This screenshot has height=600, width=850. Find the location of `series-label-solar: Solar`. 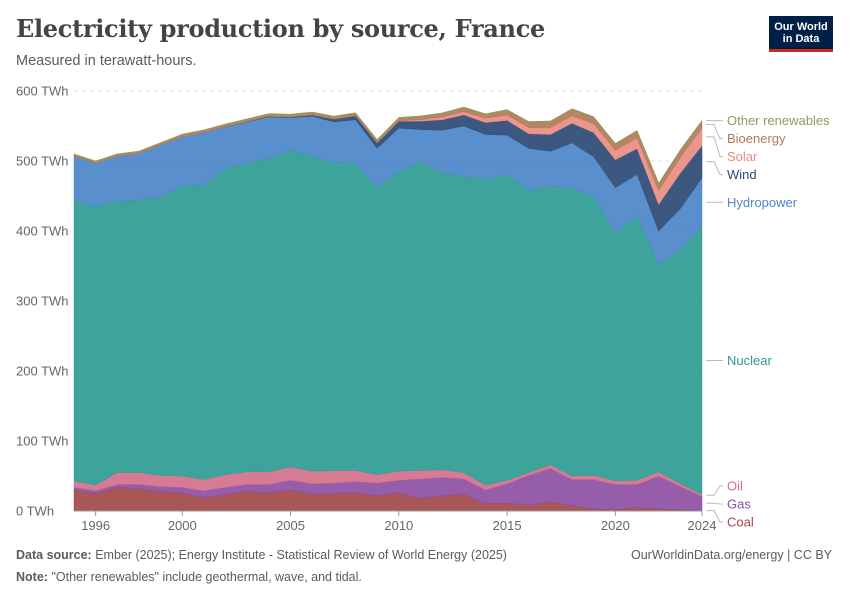

series-label-solar: Solar is located at coordinates (742, 156).